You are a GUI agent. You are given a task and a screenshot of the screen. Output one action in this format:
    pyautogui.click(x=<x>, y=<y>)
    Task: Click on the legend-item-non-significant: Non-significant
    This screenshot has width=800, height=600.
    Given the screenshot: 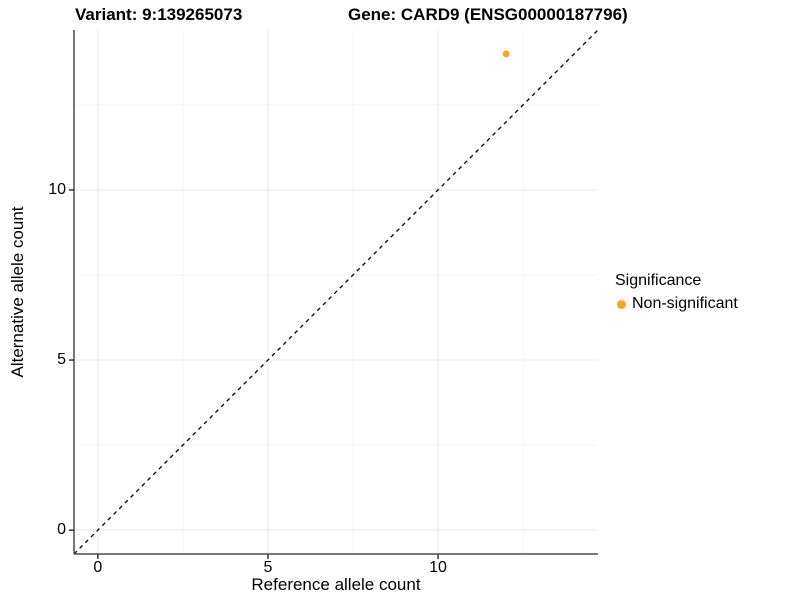 What is the action you would take?
    pyautogui.click(x=676, y=304)
    